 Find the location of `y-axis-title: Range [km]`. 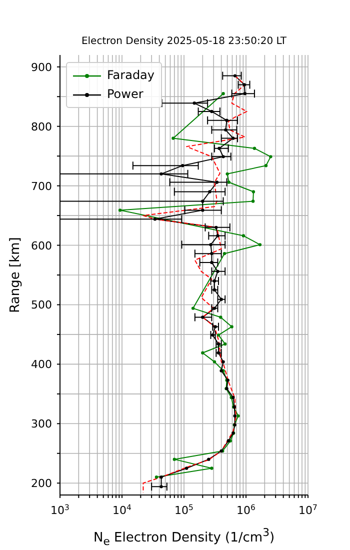

y-axis-title: Range [km] is located at coordinates (15, 275).